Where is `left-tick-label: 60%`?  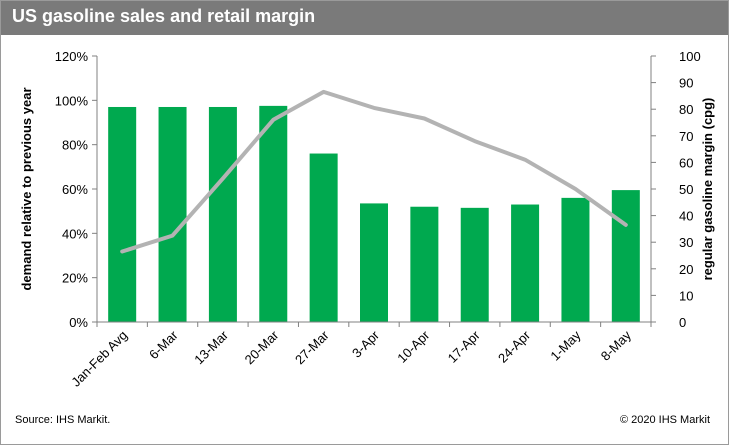
left-tick-label: 60% is located at coordinates (75, 189).